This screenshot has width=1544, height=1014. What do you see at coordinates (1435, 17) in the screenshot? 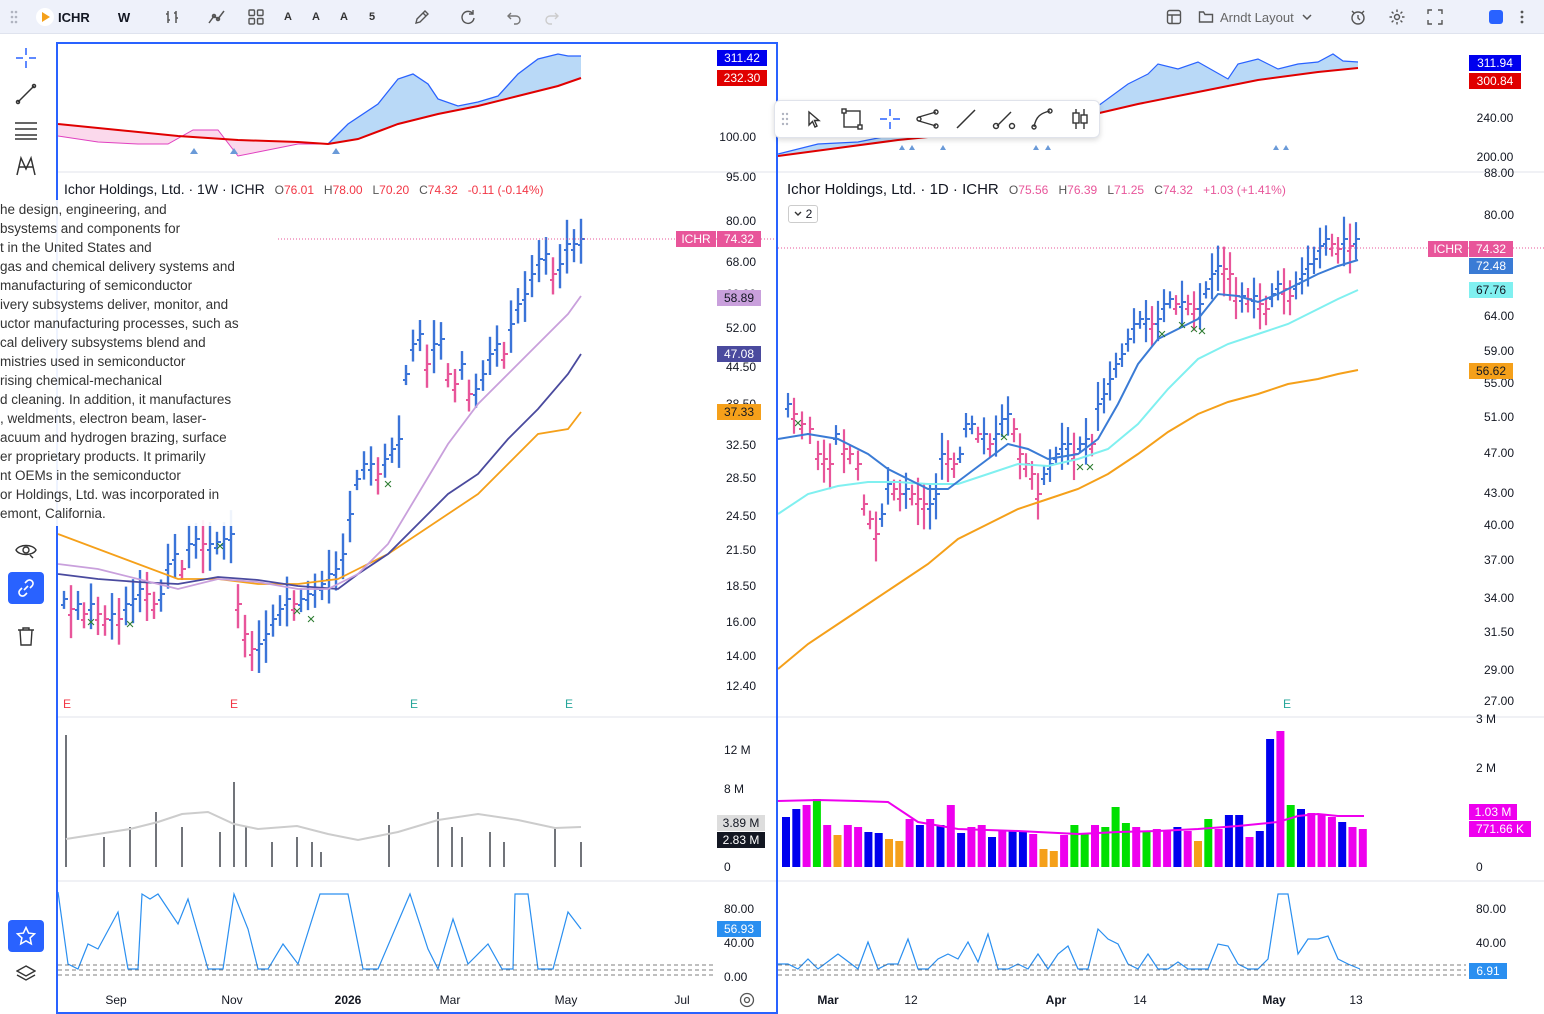
I see `fullscreen-icon` at bounding box center [1435, 17].